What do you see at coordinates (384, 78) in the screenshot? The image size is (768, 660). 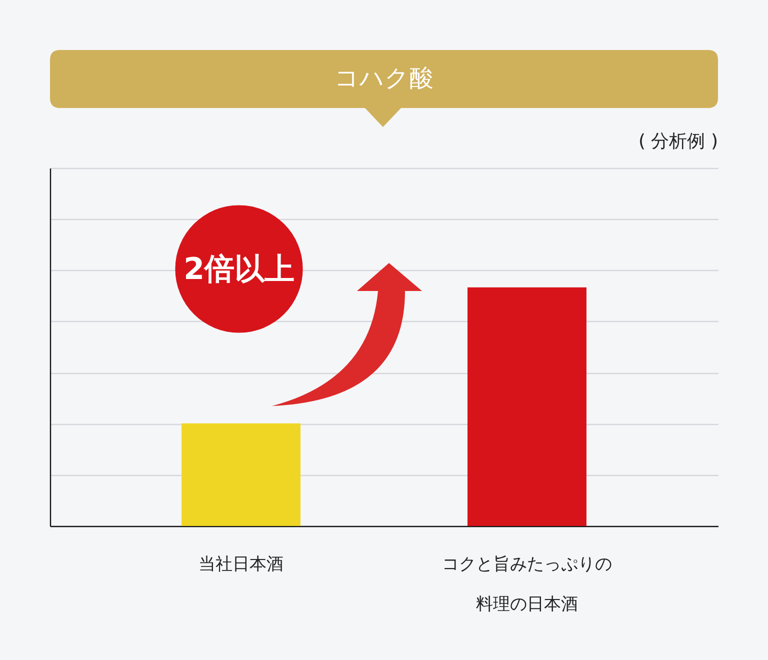 I see `chart-title: コハク酸` at bounding box center [384, 78].